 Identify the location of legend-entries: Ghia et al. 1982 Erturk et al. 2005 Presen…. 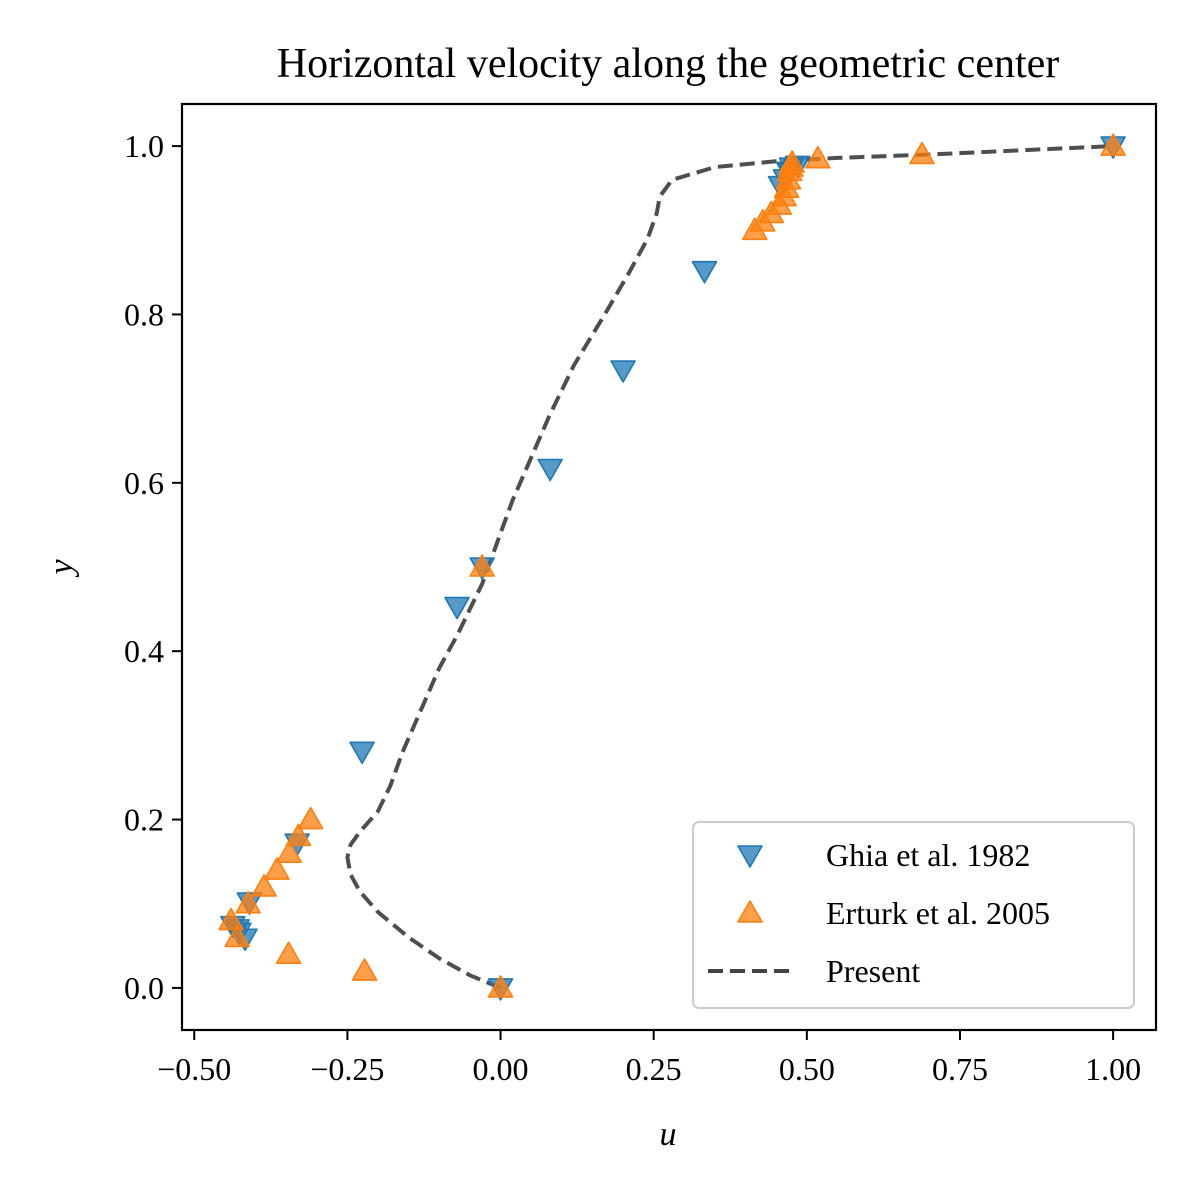
(879, 913).